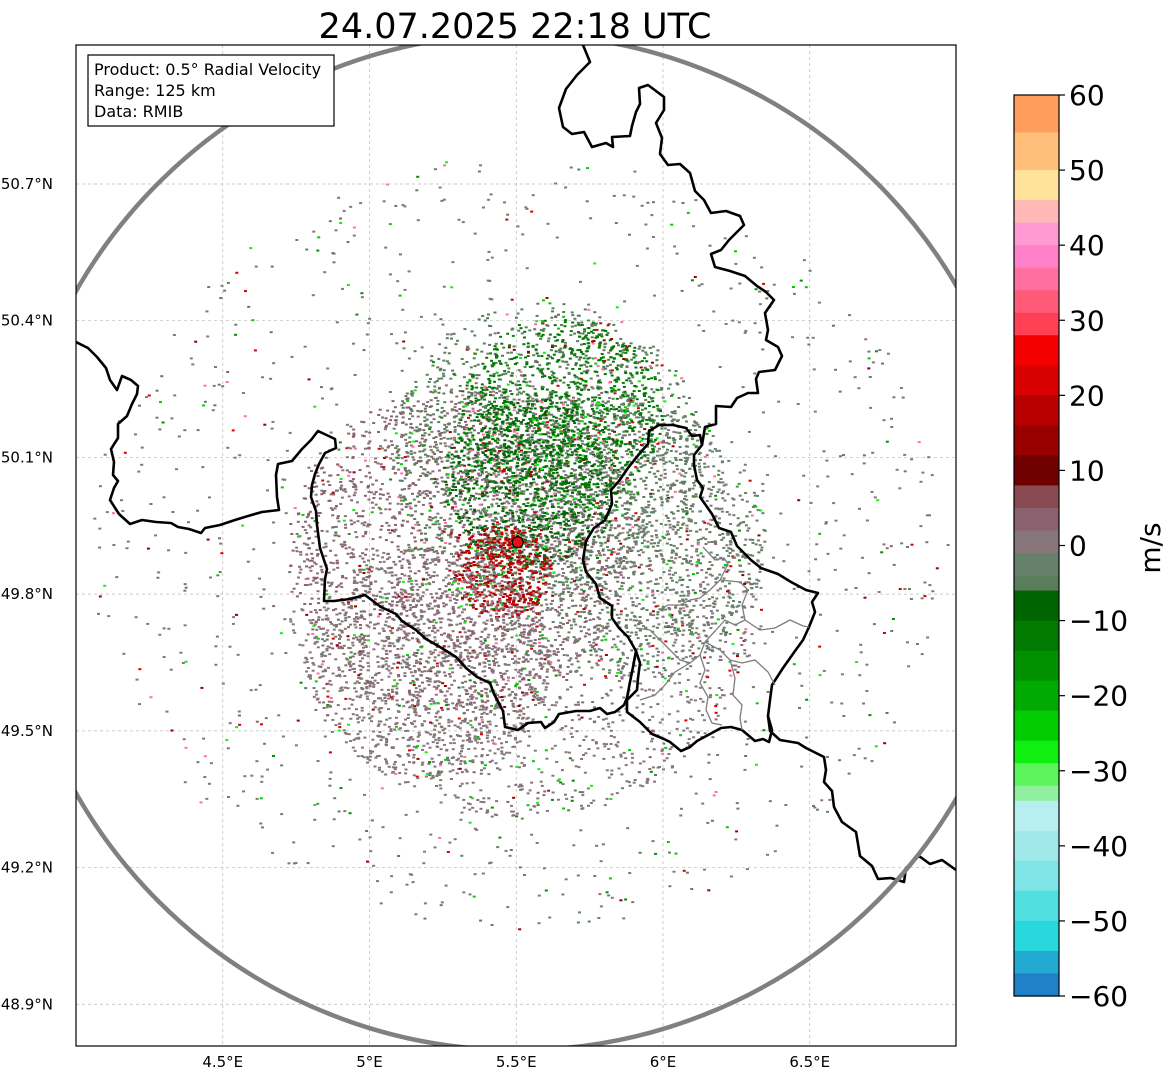 The image size is (1171, 1081). What do you see at coordinates (369, 1062) in the screenshot?
I see `x-tick-label: 5°E` at bounding box center [369, 1062].